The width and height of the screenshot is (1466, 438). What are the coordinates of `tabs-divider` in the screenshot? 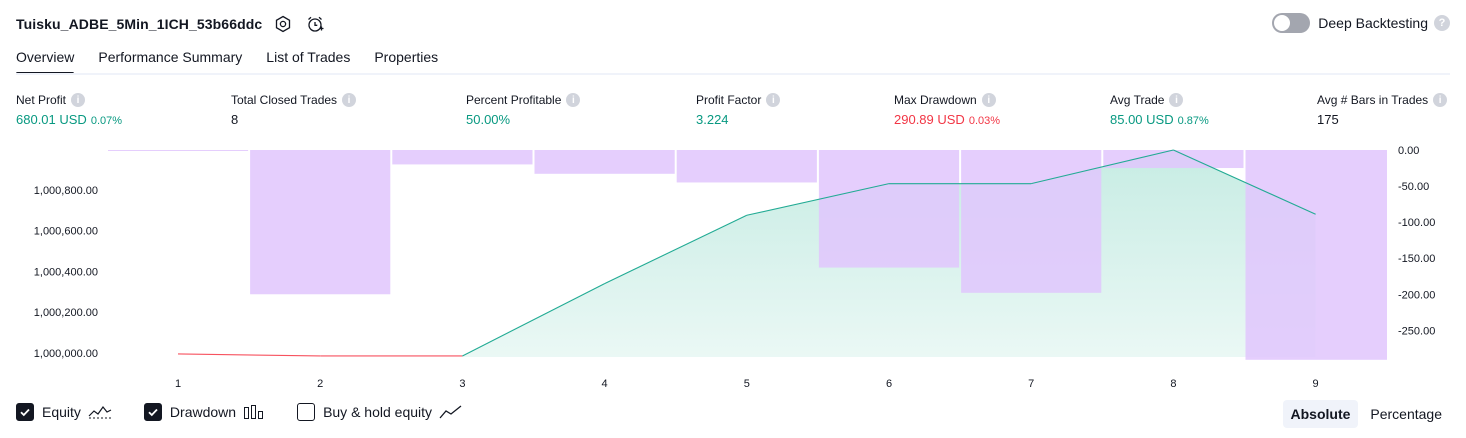 It's located at (733, 74).